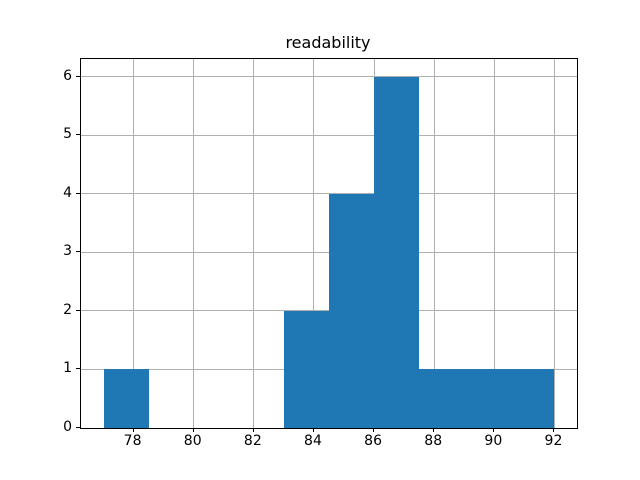 This screenshot has height=480, width=640. I want to click on x-tick-label: 88, so click(433, 441).